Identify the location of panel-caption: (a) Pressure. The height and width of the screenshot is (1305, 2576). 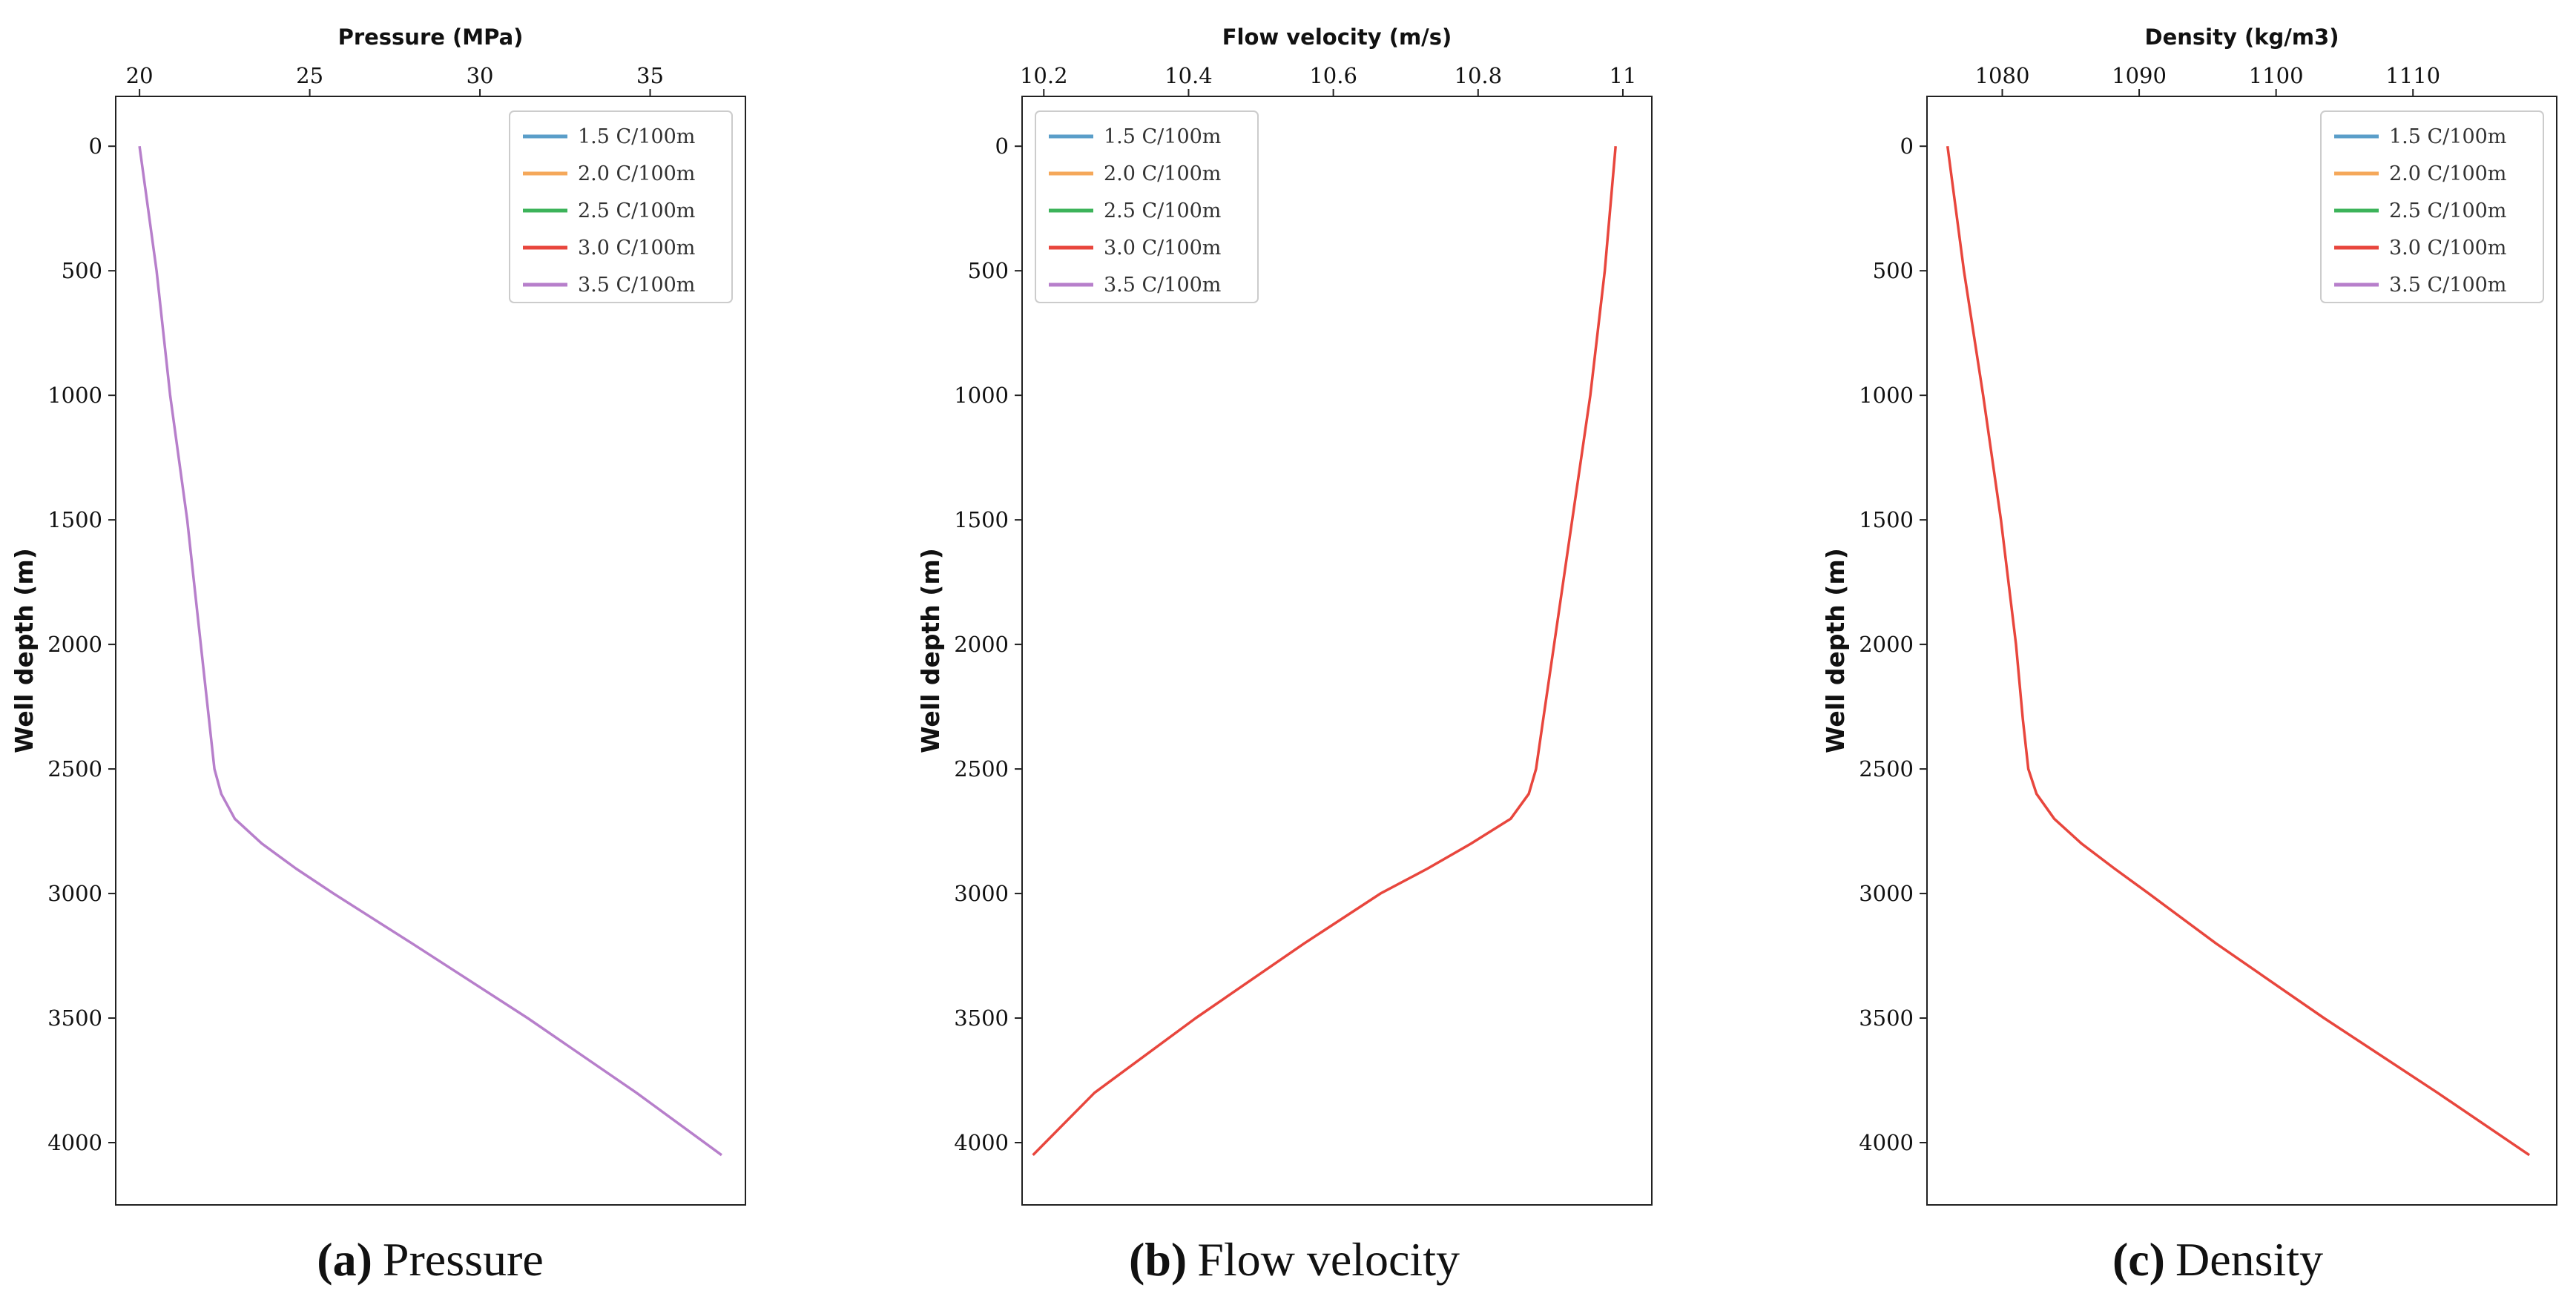
(430, 1259).